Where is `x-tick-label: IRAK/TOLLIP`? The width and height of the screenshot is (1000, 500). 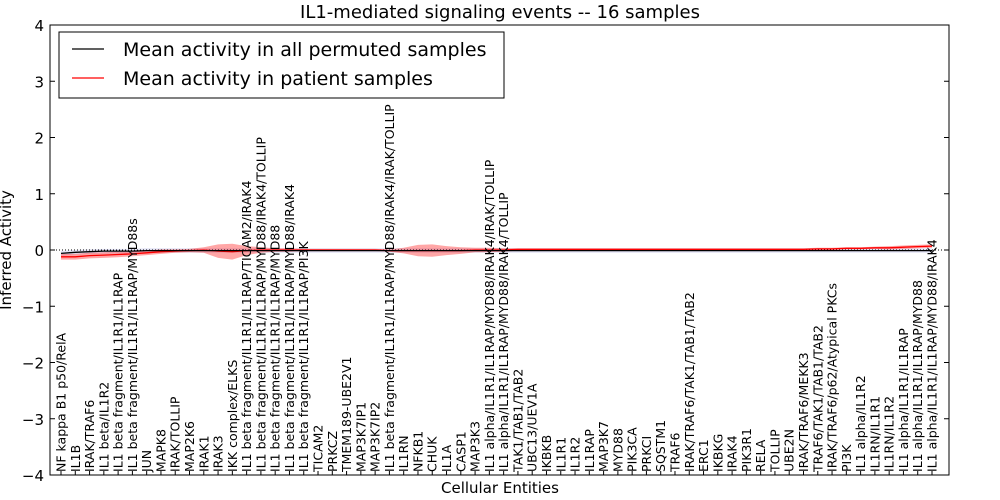
x-tick-label: IRAK/TOLLIP is located at coordinates (175, 434).